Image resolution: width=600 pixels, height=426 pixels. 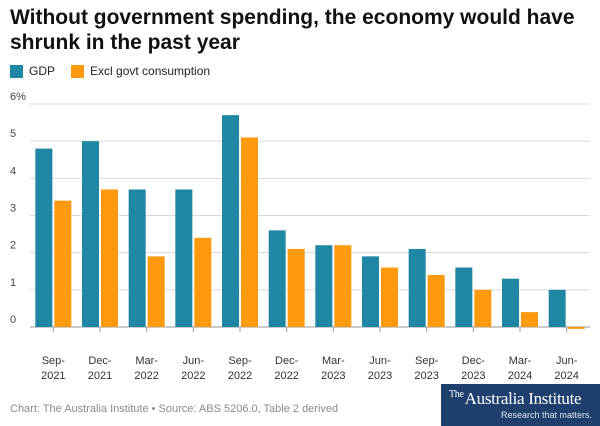 I want to click on legend: GDP Excl govt consumption, so click(x=118, y=71).